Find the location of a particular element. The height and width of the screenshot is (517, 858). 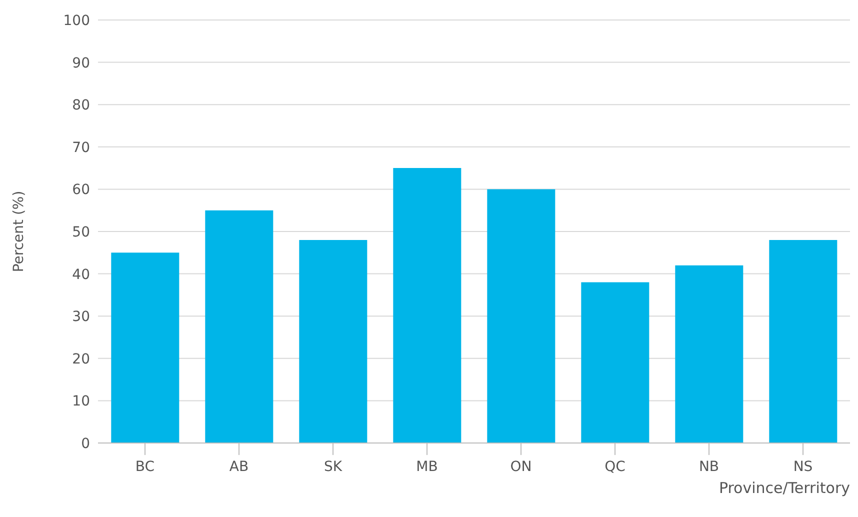

y-tick-label: 0 is located at coordinates (85, 444).